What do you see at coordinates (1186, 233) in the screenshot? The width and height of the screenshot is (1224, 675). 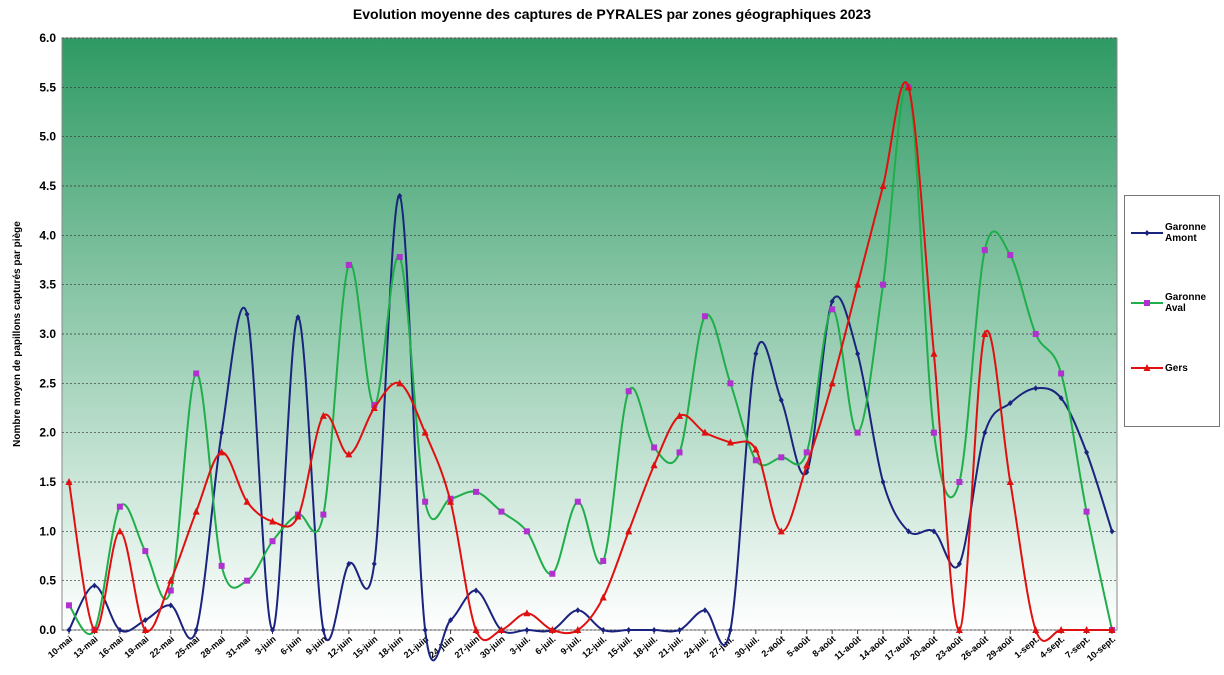 I see `legend-label: Garonne Amont` at bounding box center [1186, 233].